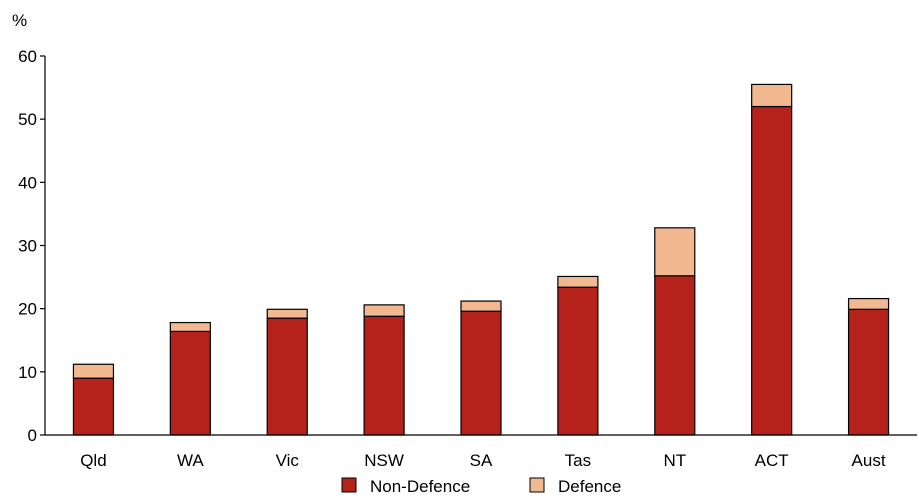 This screenshot has height=502, width=919. Describe the element at coordinates (190, 327) in the screenshot. I see `bar-defence-wa` at that location.